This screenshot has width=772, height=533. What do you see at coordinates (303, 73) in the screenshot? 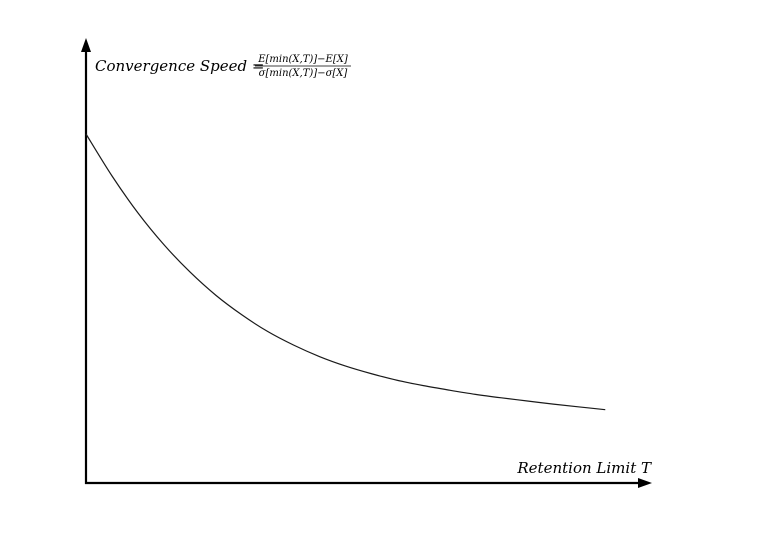
I see `y-axis-label-denominator: σ[min(X,T)]−σ[X]` at bounding box center [303, 73].